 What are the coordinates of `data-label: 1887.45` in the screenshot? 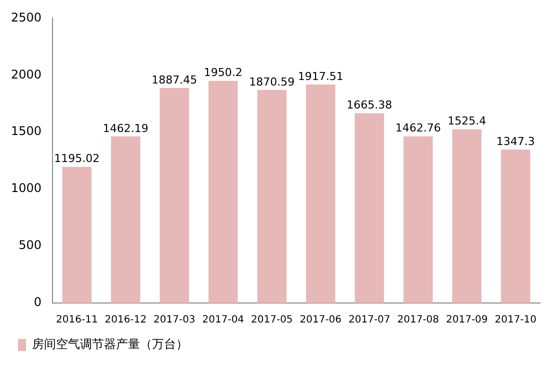 It's located at (175, 79).